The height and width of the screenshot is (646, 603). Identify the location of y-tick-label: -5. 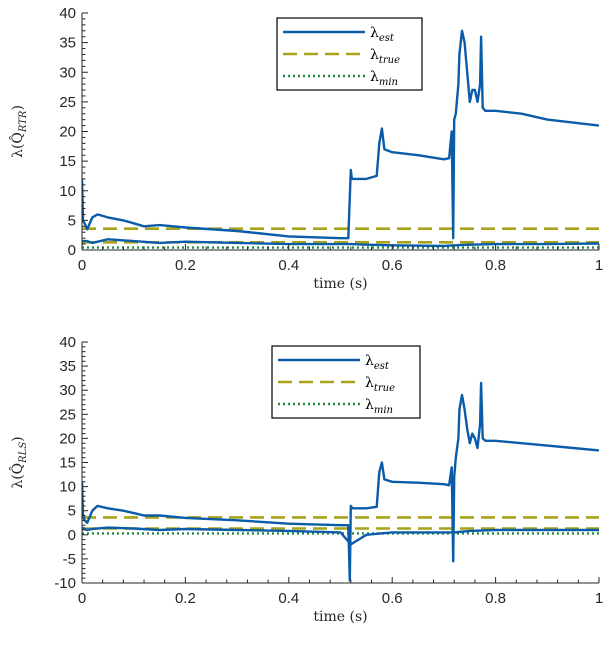
(69, 559).